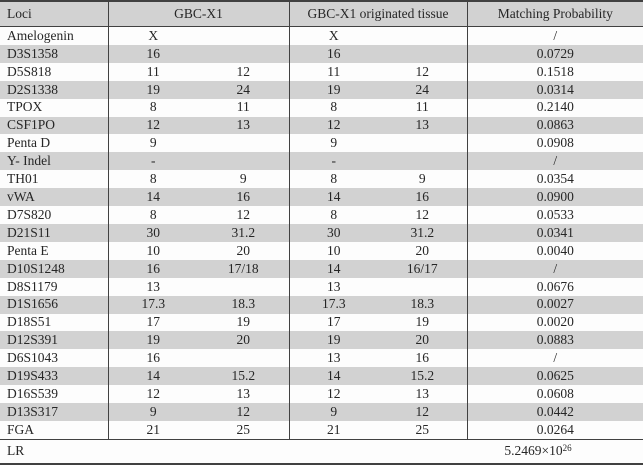 The height and width of the screenshot is (465, 643). What do you see at coordinates (555, 214) in the screenshot?
I see `probability-cell: 0.0533` at bounding box center [555, 214].